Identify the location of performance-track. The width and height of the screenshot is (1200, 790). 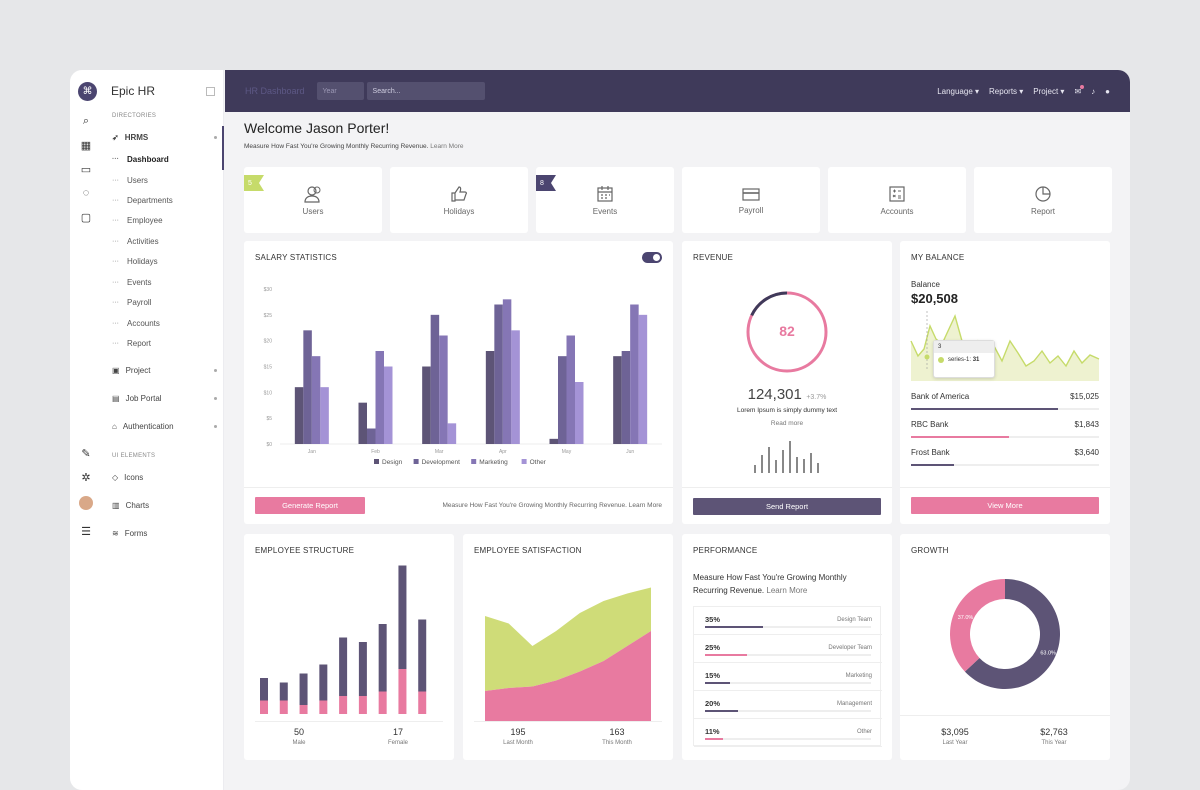
(788, 683).